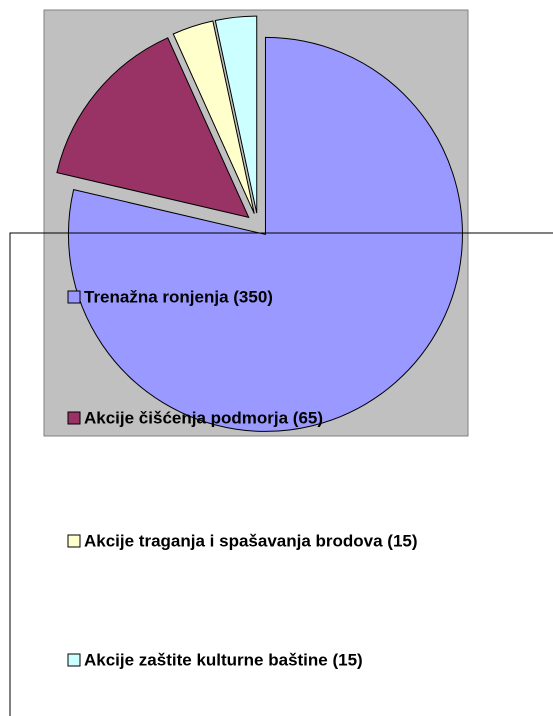 The width and height of the screenshot is (553, 716). Describe the element at coordinates (203, 417) in the screenshot. I see `legend-label: Akcije čišćenja podmorja (65)` at that location.